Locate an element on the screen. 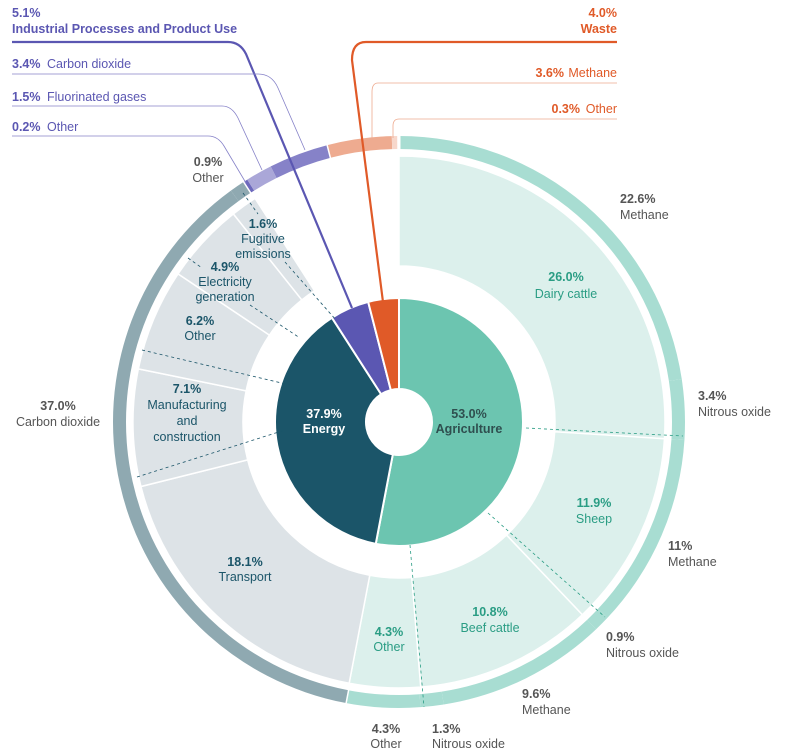 The width and height of the screenshot is (795, 754). sheep-value: 11.9% is located at coordinates (594, 503).